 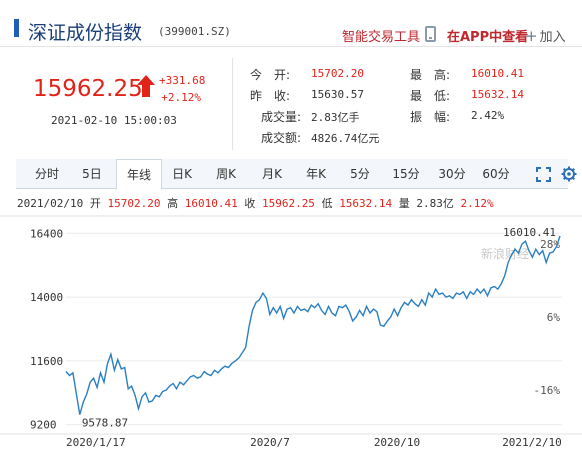 I want to click on phone-icon, so click(x=430, y=34).